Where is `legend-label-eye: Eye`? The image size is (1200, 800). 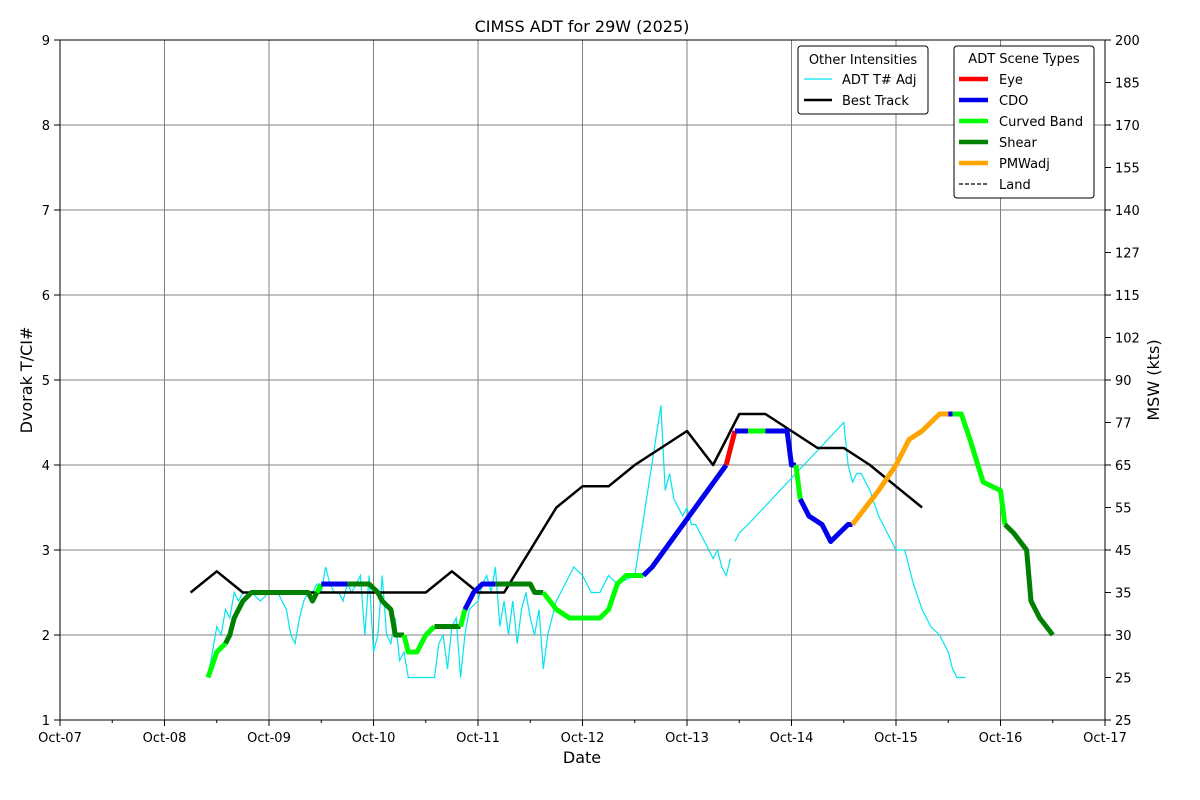
legend-label-eye: Eye is located at coordinates (1011, 80).